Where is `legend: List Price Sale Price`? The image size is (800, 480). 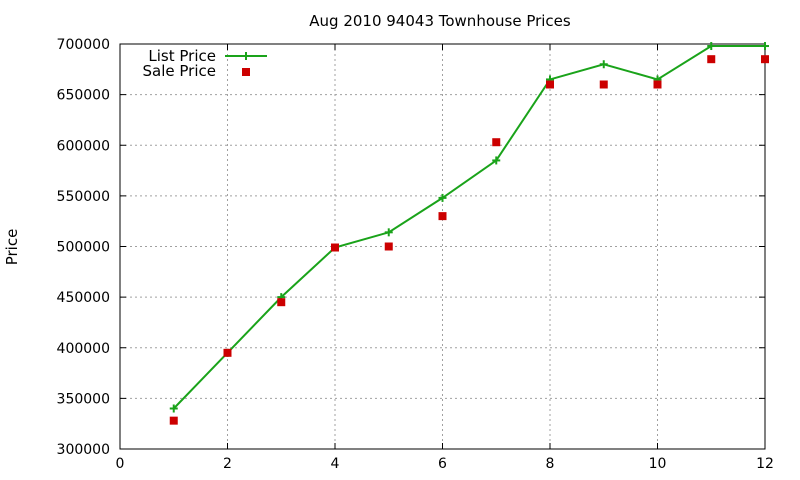 legend: List Price Sale Price is located at coordinates (205, 63).